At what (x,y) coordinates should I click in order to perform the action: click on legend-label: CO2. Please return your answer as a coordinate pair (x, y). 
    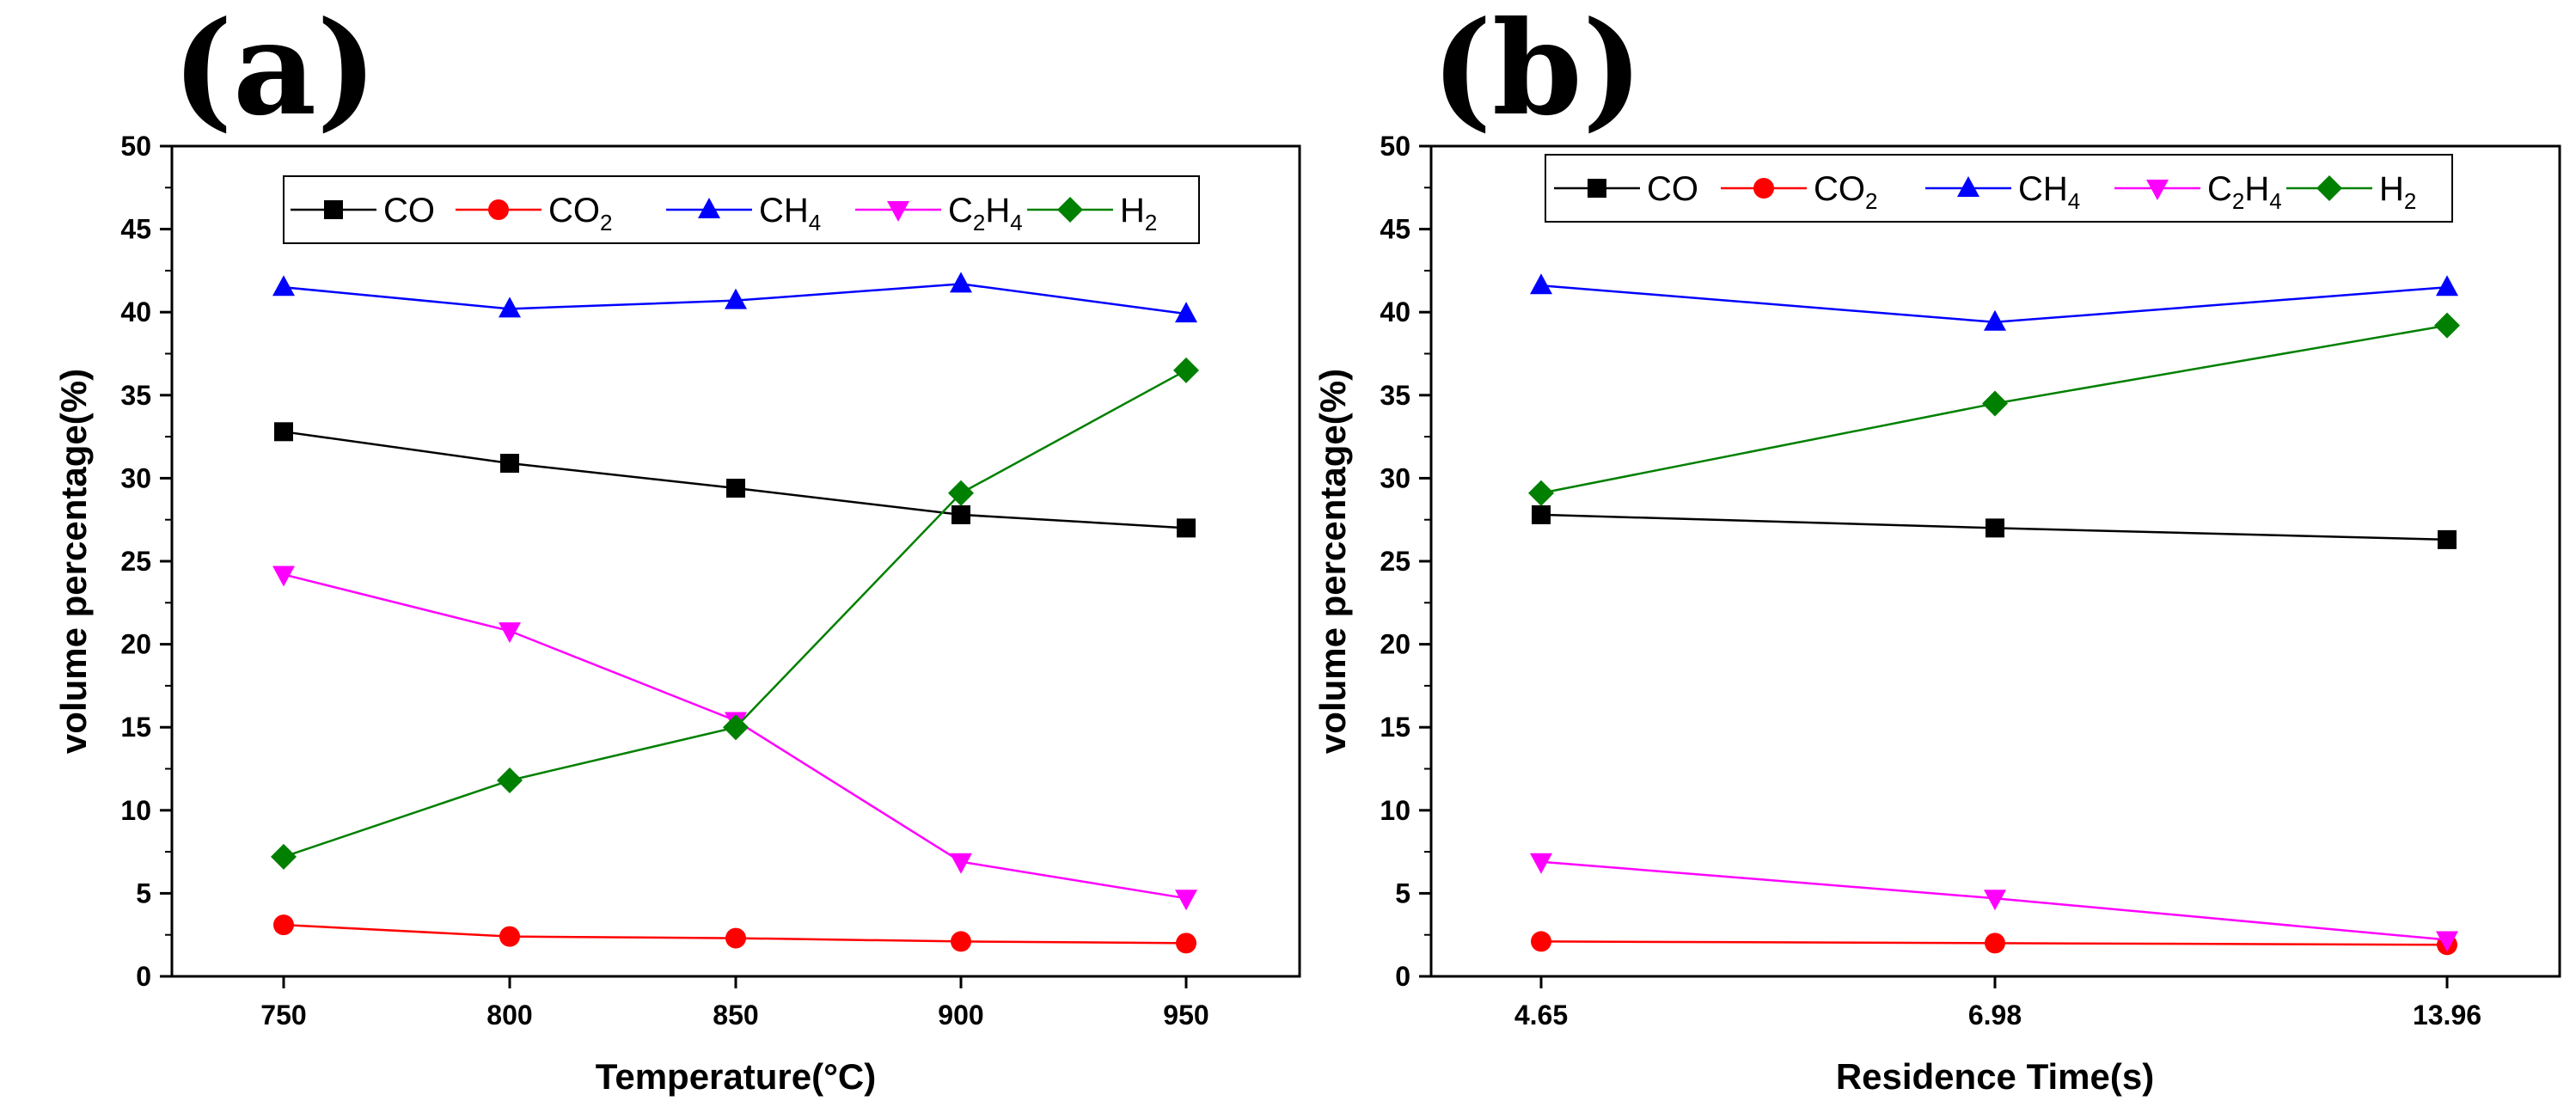
    Looking at the image, I should click on (580, 213).